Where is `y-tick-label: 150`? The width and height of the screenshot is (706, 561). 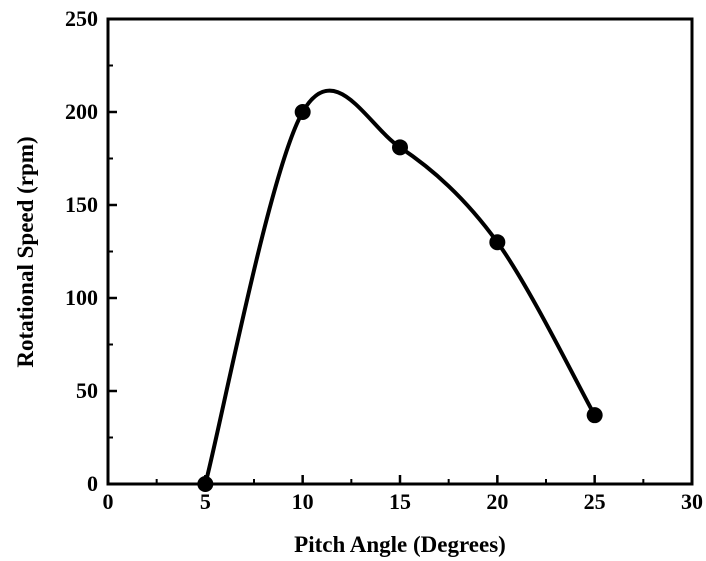 y-tick-label: 150 is located at coordinates (81, 204).